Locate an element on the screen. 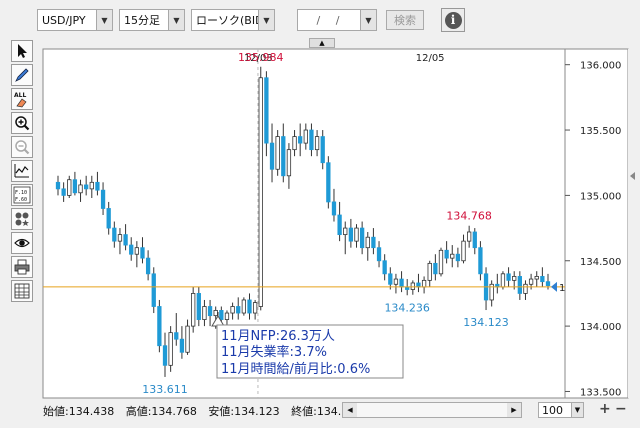  low-annotation: 133.611 is located at coordinates (165, 389).